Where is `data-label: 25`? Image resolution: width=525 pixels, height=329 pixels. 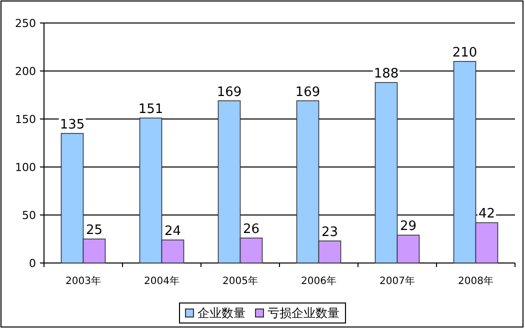 data-label: 25 is located at coordinates (94, 230).